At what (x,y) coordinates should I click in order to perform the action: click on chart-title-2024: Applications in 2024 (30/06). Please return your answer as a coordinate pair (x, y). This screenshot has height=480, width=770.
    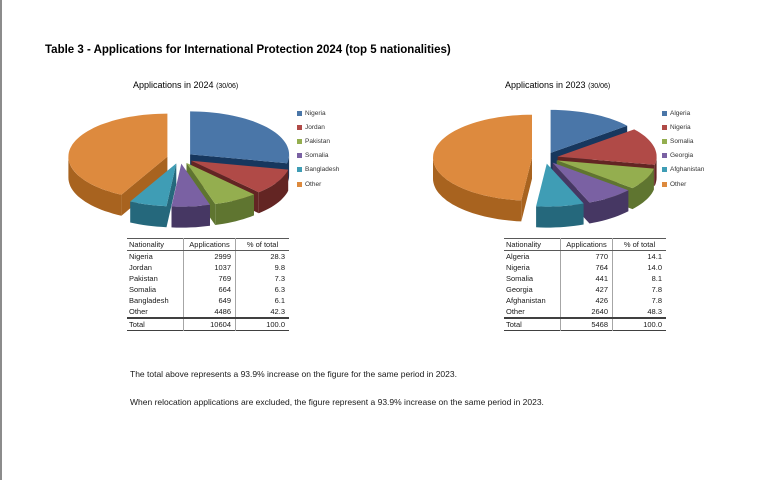
    Looking at the image, I should click on (185, 85).